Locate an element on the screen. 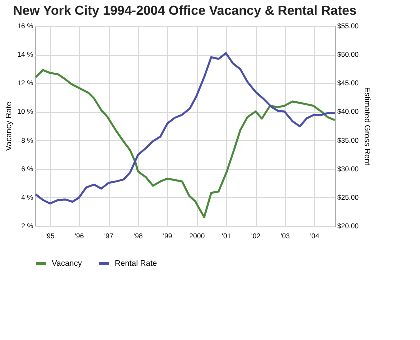 This screenshot has height=340, width=420. legend-label: Rental Rate is located at coordinates (136, 263).